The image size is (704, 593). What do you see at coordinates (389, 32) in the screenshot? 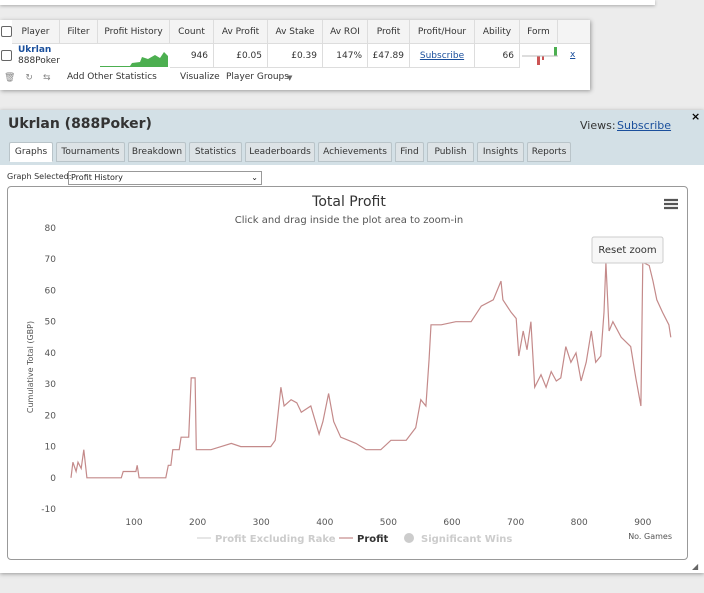
I see `column-header: Profit` at bounding box center [389, 32].